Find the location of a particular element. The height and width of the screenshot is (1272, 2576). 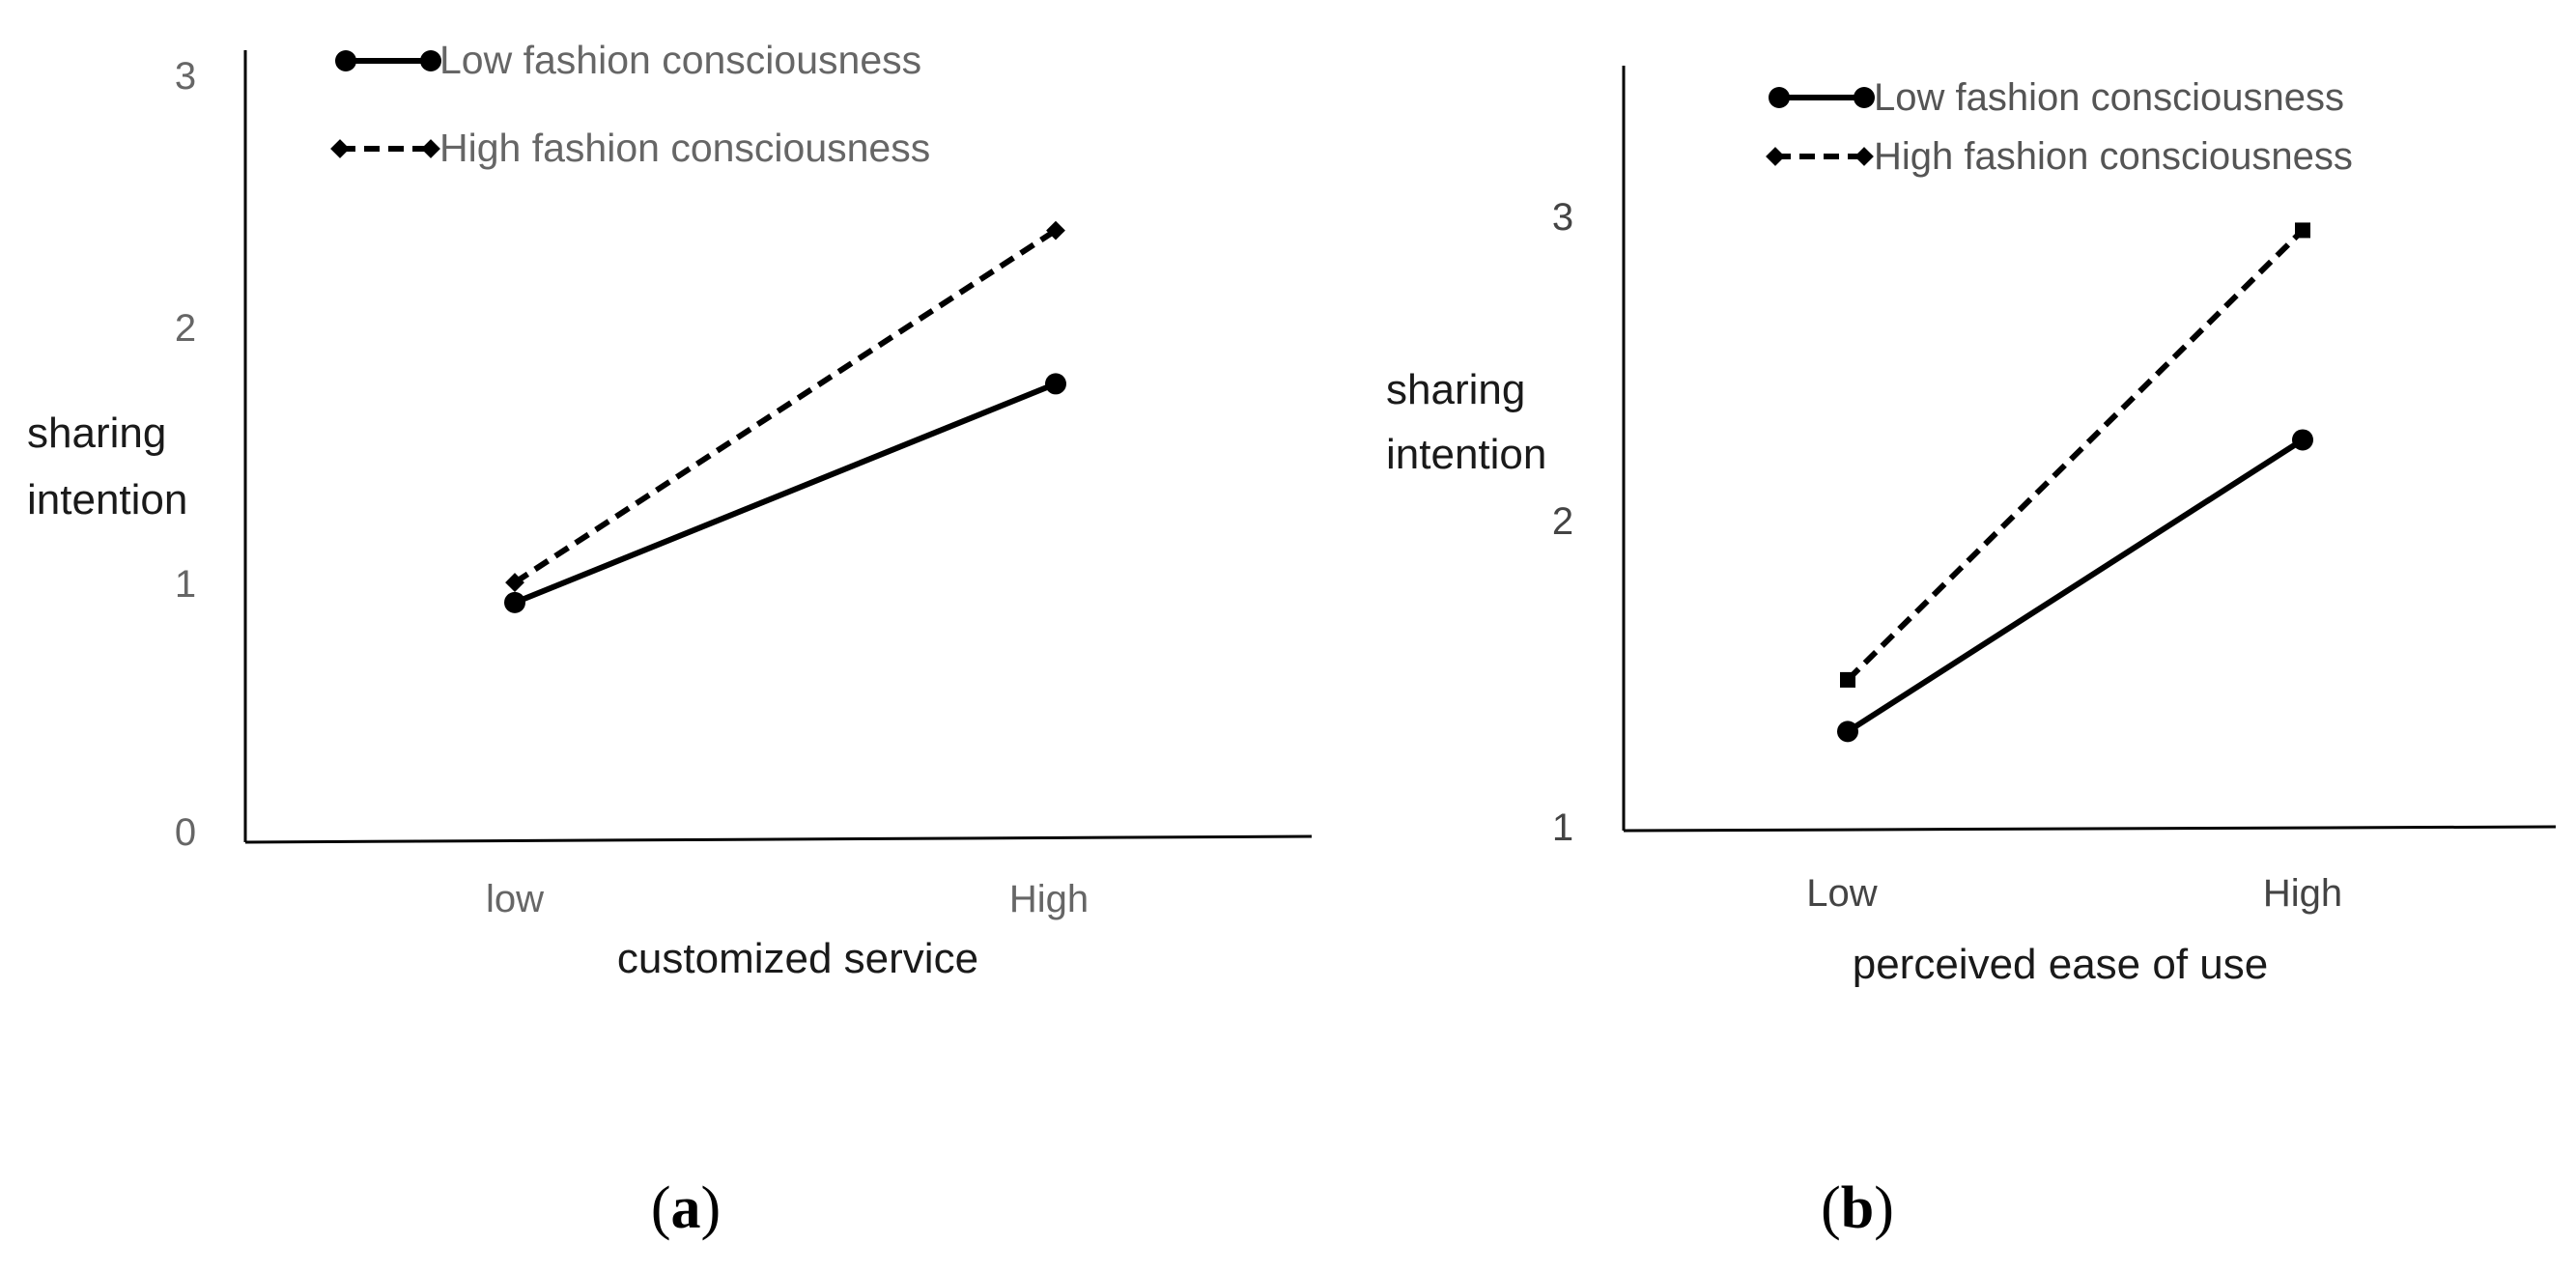

plot-area-b is located at coordinates (2075, 483).